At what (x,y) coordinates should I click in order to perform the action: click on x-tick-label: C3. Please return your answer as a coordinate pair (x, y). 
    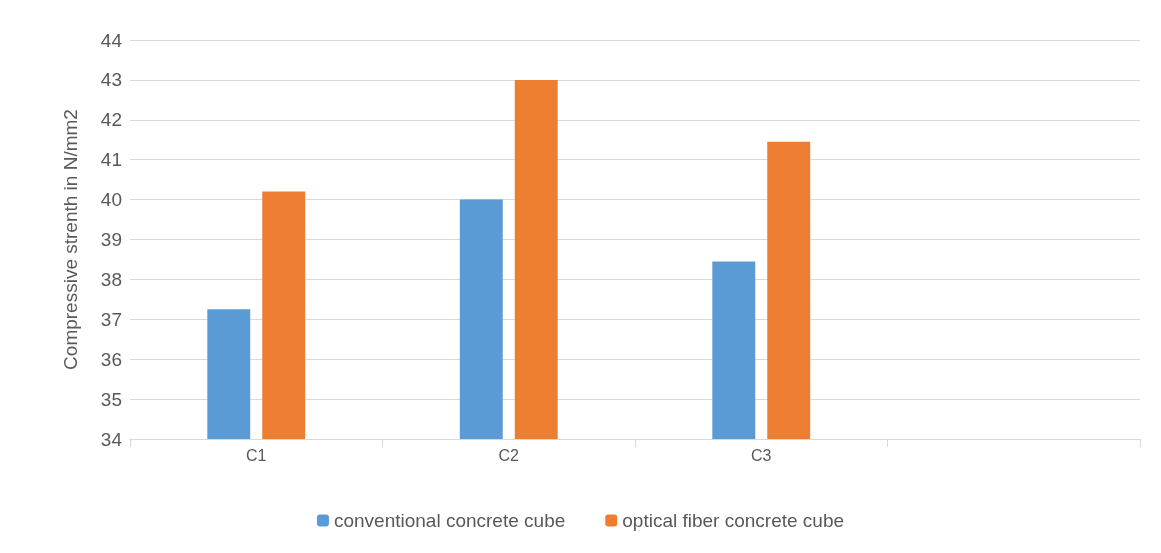
    Looking at the image, I should click on (761, 455).